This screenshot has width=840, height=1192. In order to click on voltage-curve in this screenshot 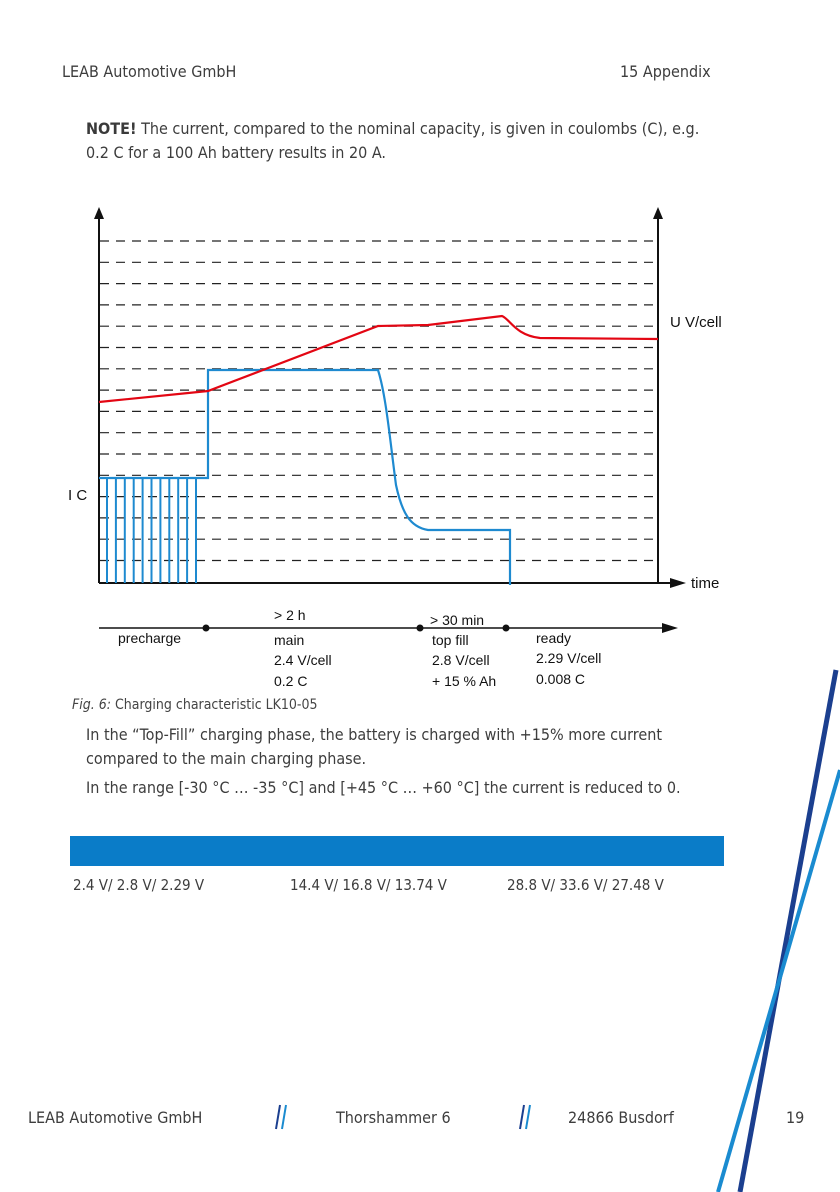, I will do `click(378, 359)`.